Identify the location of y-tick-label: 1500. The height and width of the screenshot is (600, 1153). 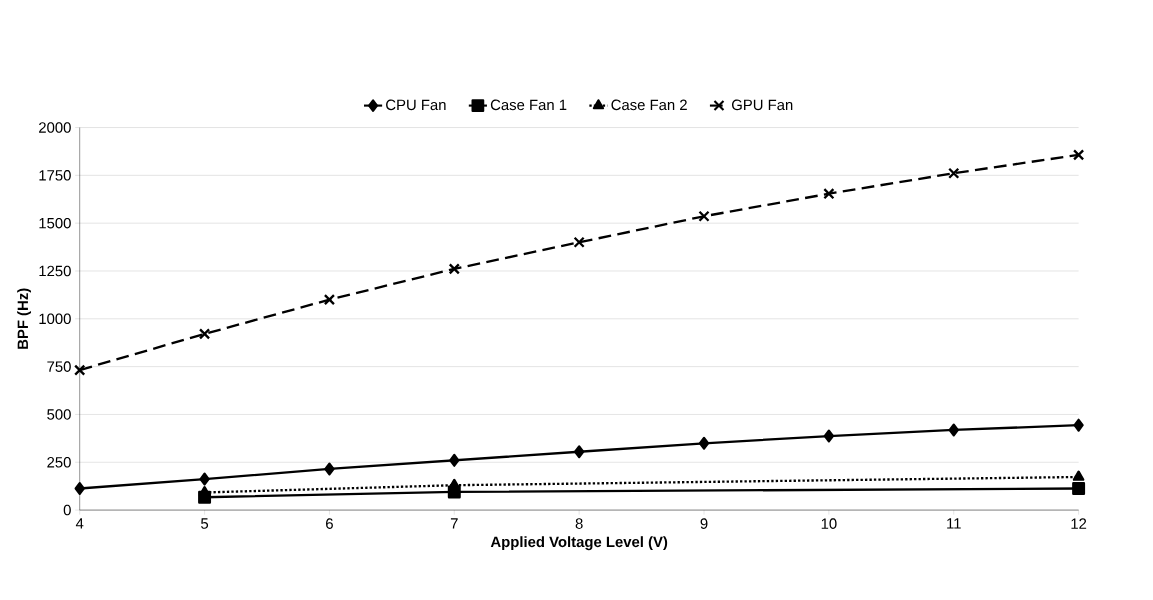
(55, 223).